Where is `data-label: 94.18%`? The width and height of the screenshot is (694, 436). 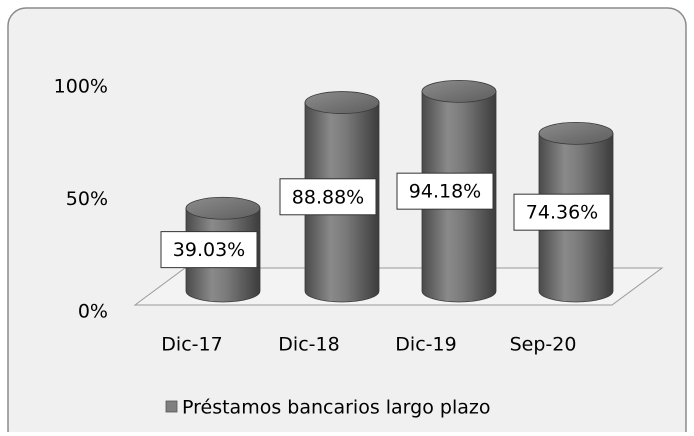
data-label: 94.18% is located at coordinates (445, 192).